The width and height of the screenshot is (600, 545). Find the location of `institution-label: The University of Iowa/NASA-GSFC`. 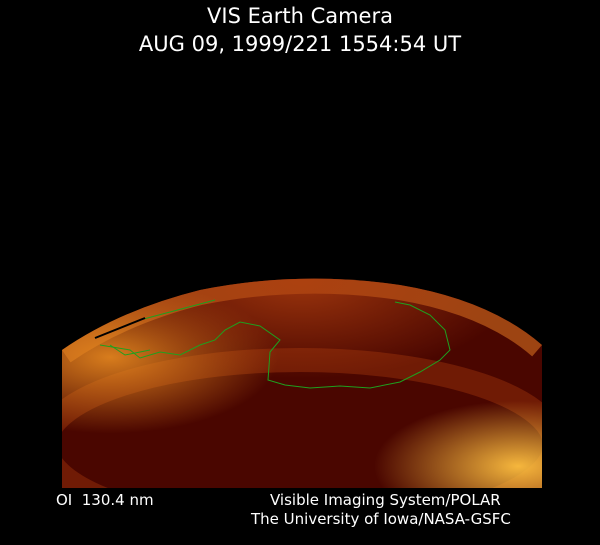

institution-label: The University of Iowa/NASA-GSFC is located at coordinates (381, 519).